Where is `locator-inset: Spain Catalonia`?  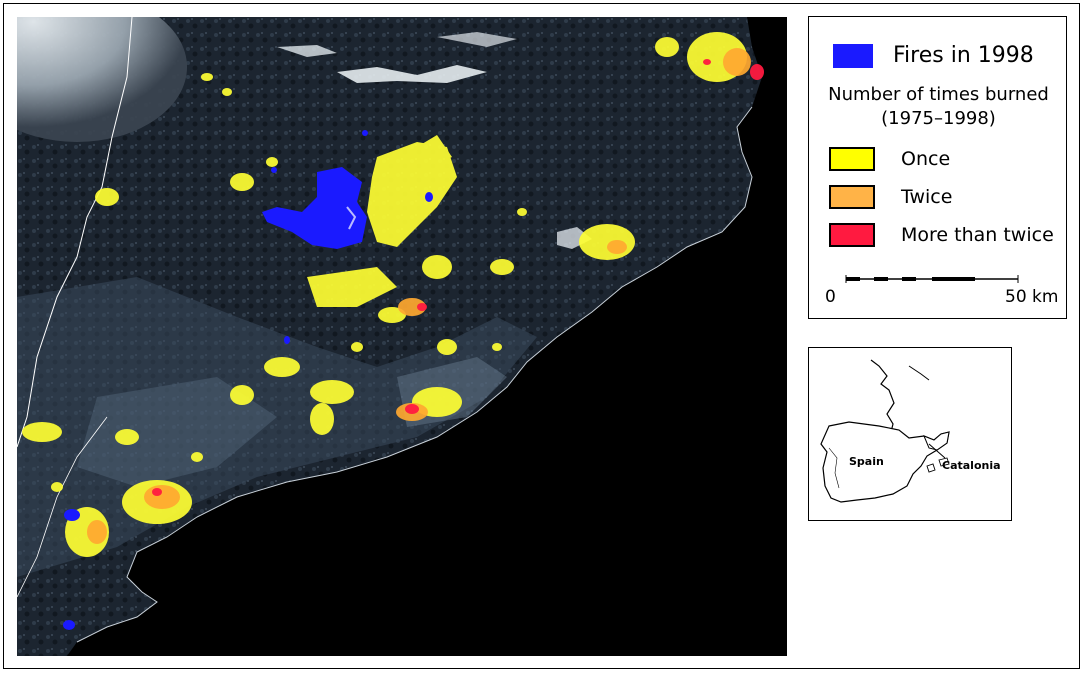 locator-inset: Spain Catalonia is located at coordinates (910, 434).